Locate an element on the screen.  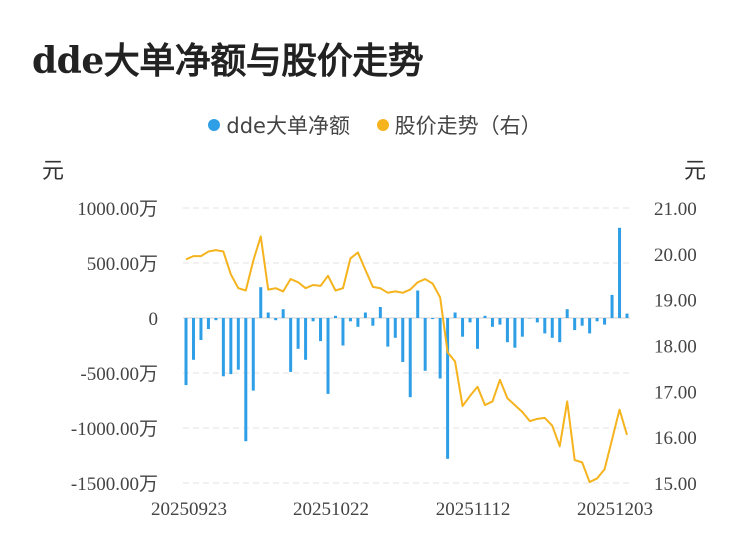
legend-item-price: 股价走势（右） is located at coordinates (459, 125).